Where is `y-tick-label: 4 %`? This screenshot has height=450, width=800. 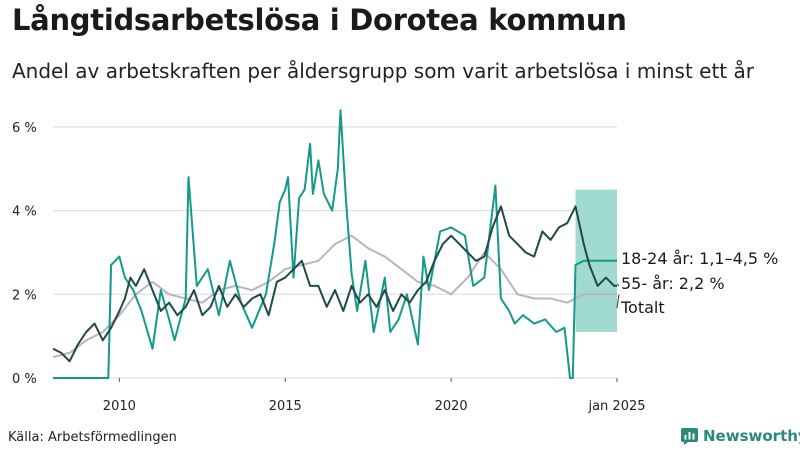 y-tick-label: 4 % is located at coordinates (24, 212).